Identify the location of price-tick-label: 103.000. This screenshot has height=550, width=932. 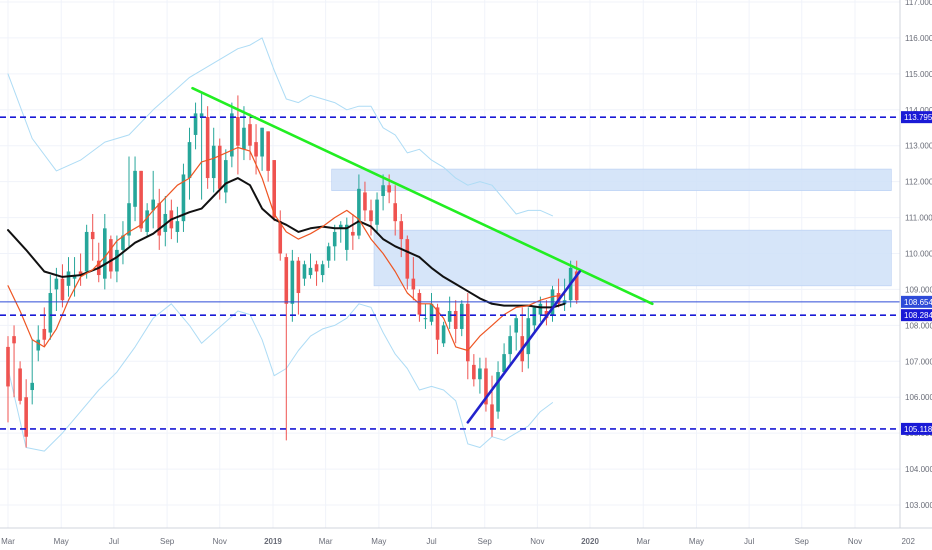
(918, 505).